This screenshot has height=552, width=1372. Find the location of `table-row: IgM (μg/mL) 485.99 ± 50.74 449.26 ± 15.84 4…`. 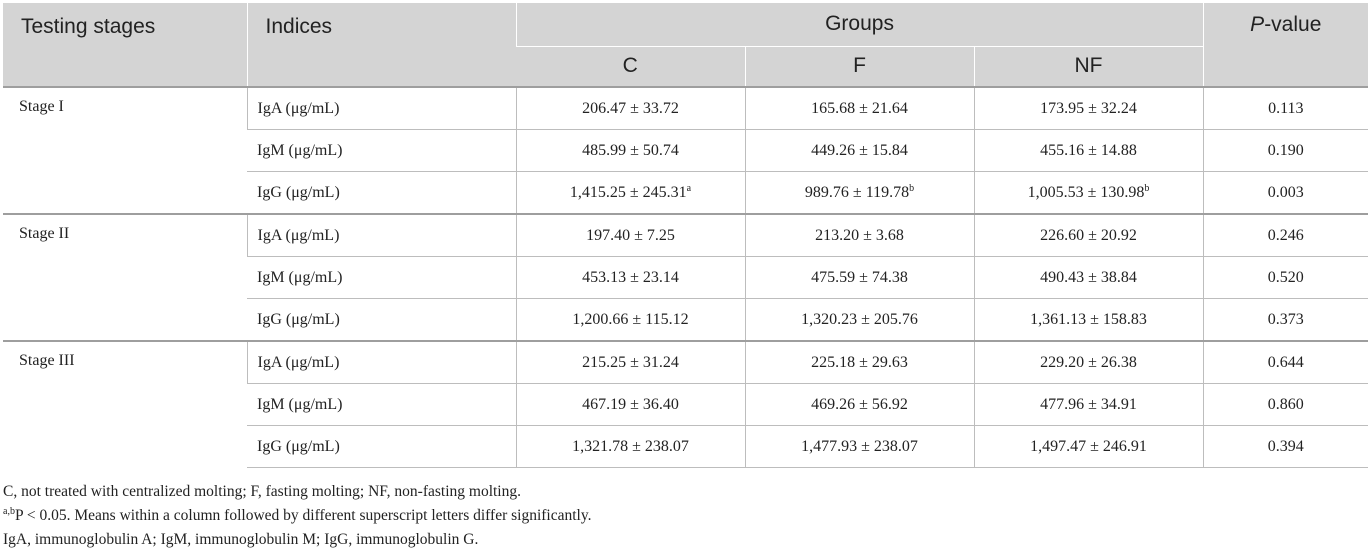

table-row: IgM (μg/mL) 485.99 ± 50.74 449.26 ± 15.84 4… is located at coordinates (686, 150).